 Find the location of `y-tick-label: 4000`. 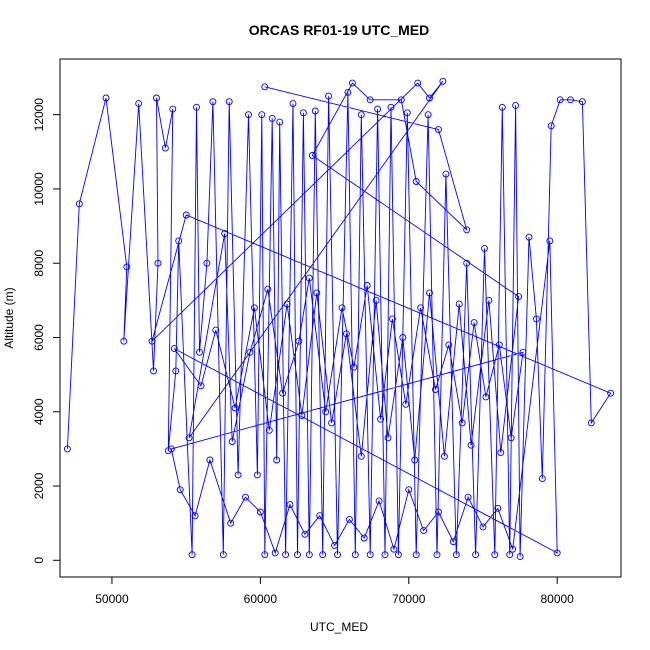

y-tick-label: 4000 is located at coordinates (39, 411).